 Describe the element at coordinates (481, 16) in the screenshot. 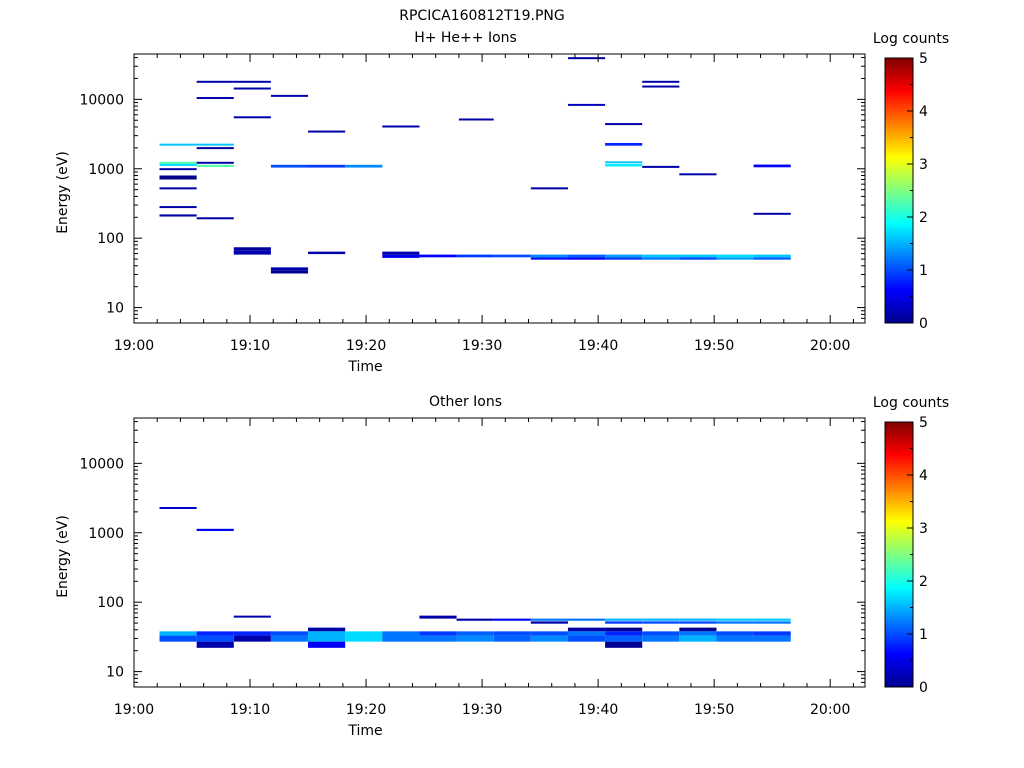

I see `figure-title: RPCICA160812T19.PNG` at that location.